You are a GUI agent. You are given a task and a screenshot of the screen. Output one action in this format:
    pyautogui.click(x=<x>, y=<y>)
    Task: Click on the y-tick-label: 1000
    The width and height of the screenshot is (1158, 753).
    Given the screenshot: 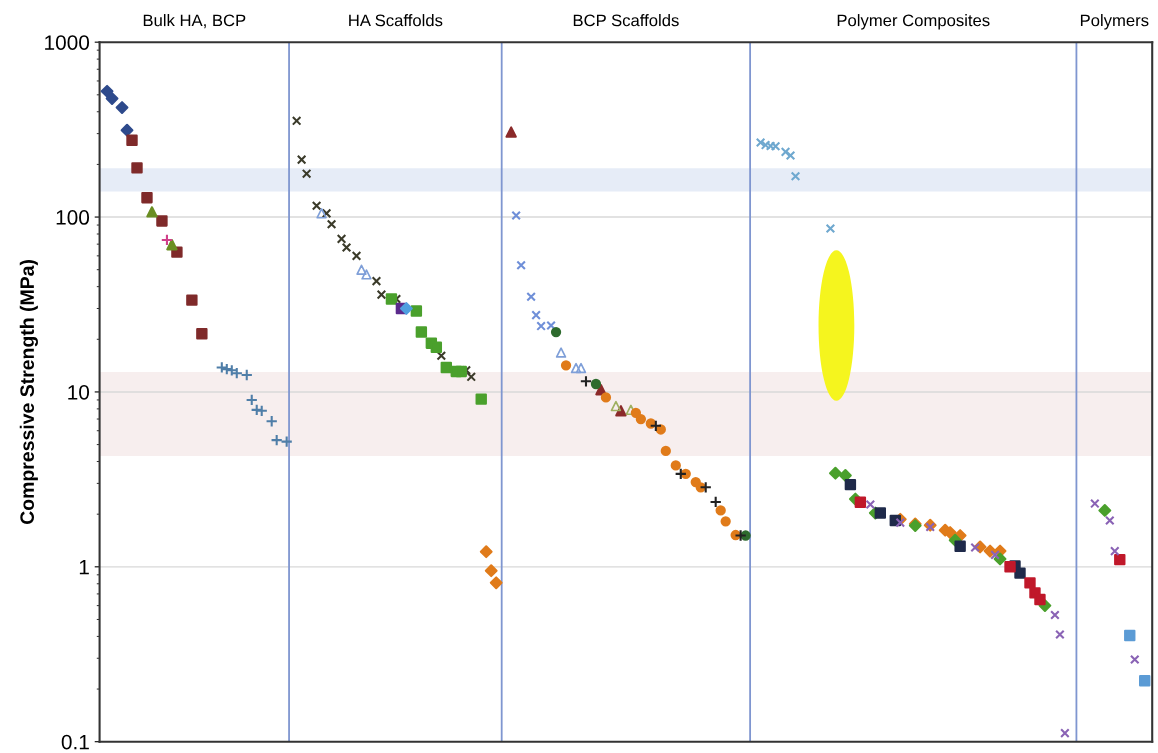 What is the action you would take?
    pyautogui.click(x=67, y=42)
    